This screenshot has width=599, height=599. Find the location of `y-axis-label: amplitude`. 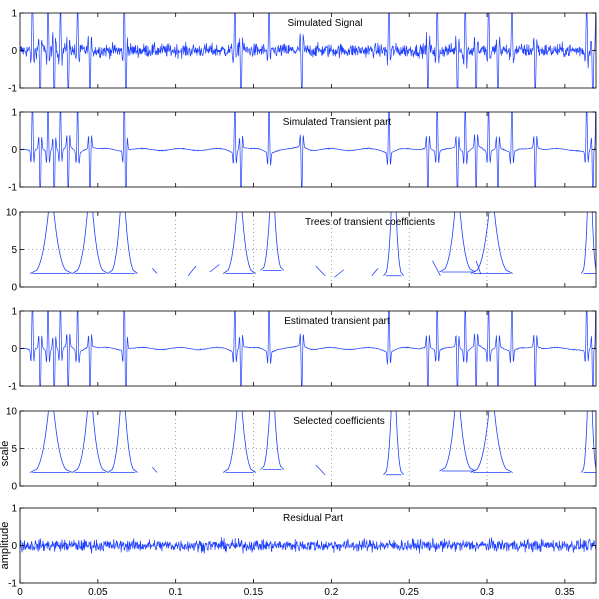

y-axis-label: amplitude is located at coordinates (5, 546).